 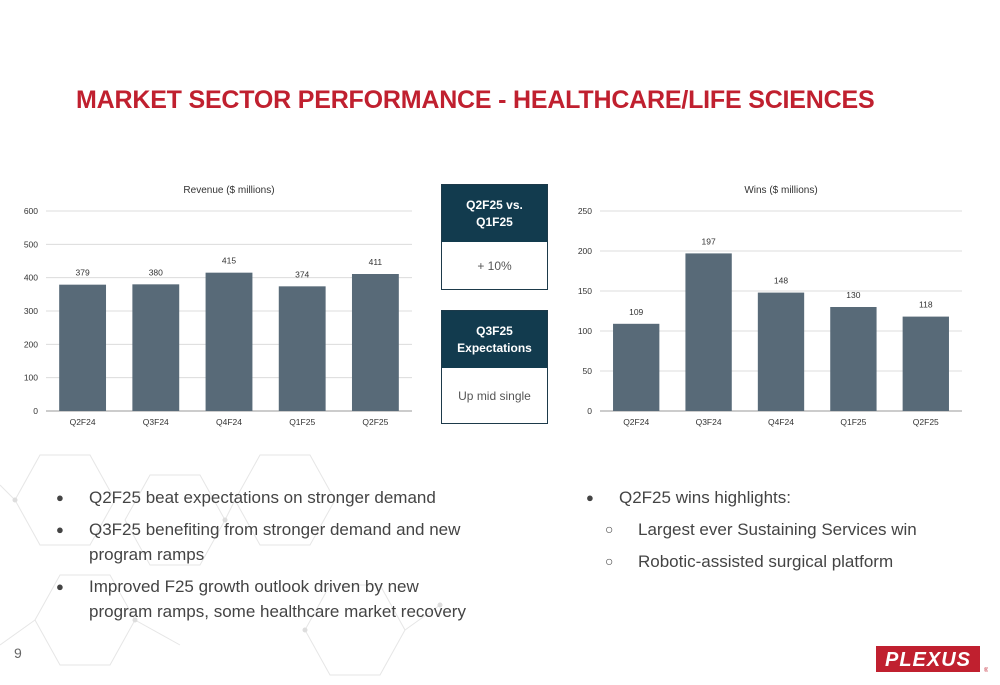 I want to click on bullet-text: Robotic-assisted surgical platform, so click(x=766, y=561).